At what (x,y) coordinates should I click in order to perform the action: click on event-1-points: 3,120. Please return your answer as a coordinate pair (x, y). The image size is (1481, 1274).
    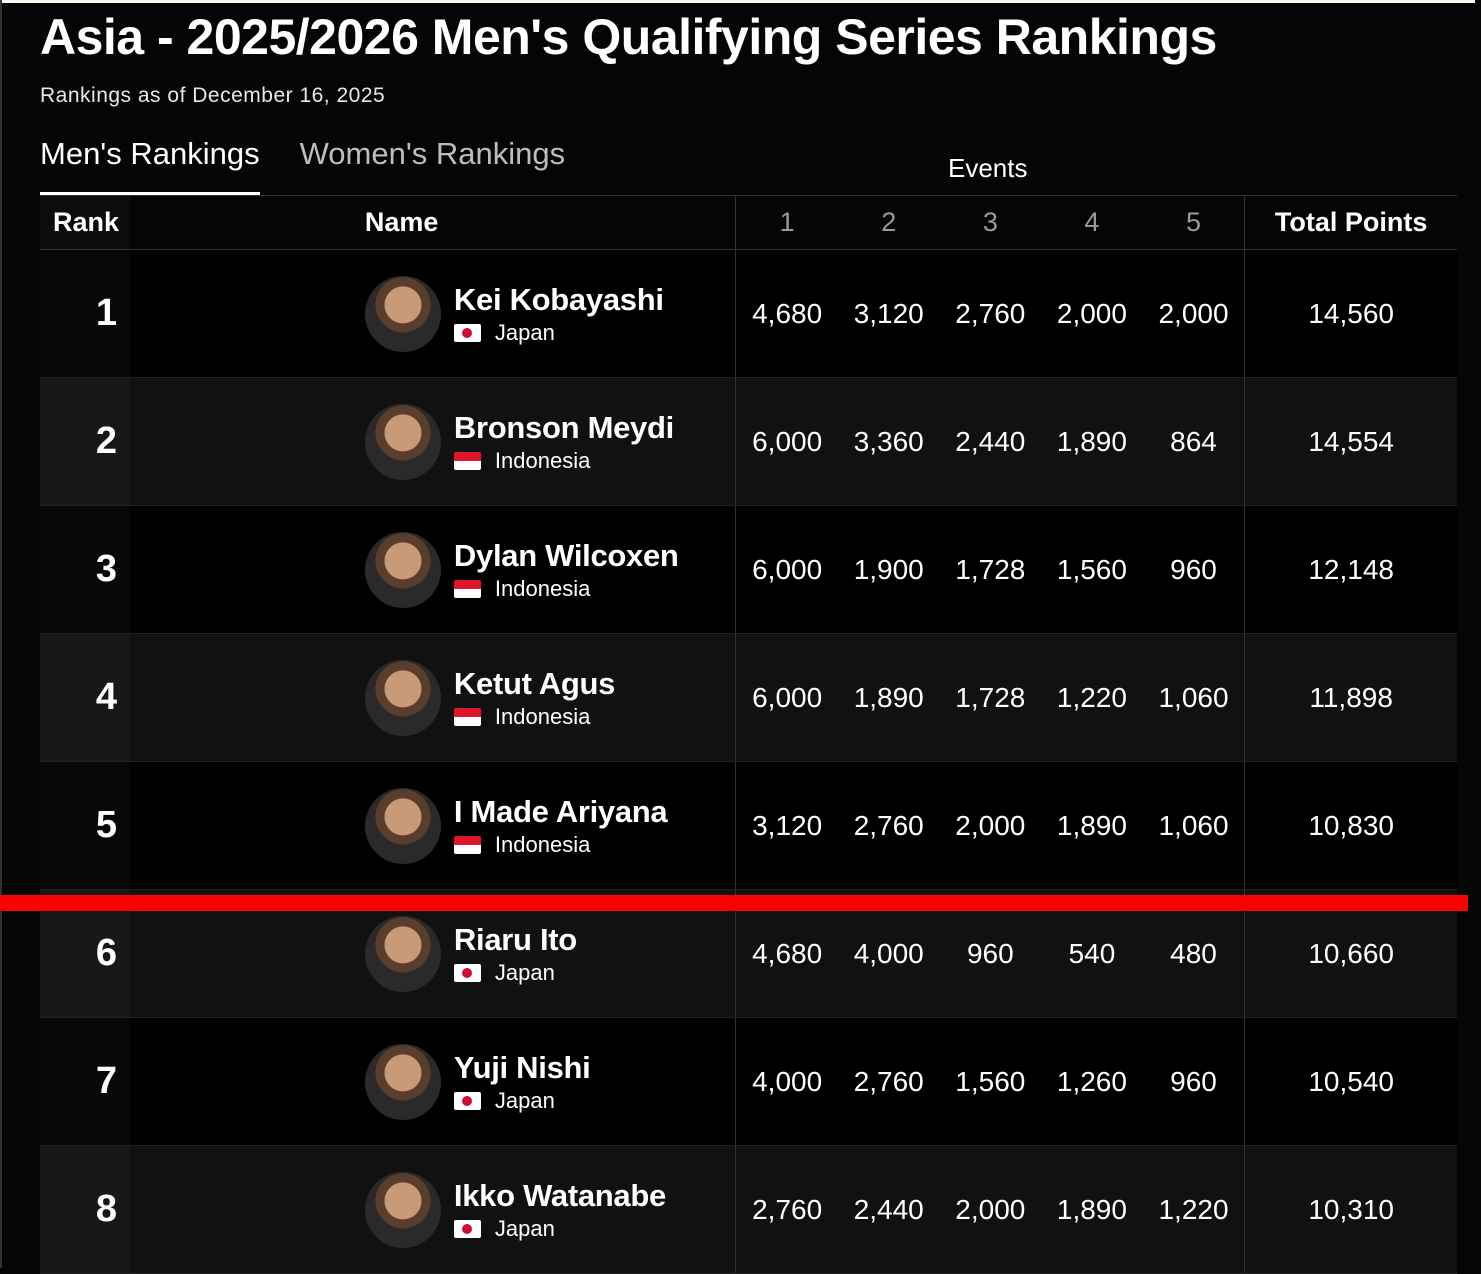
    Looking at the image, I should click on (787, 825).